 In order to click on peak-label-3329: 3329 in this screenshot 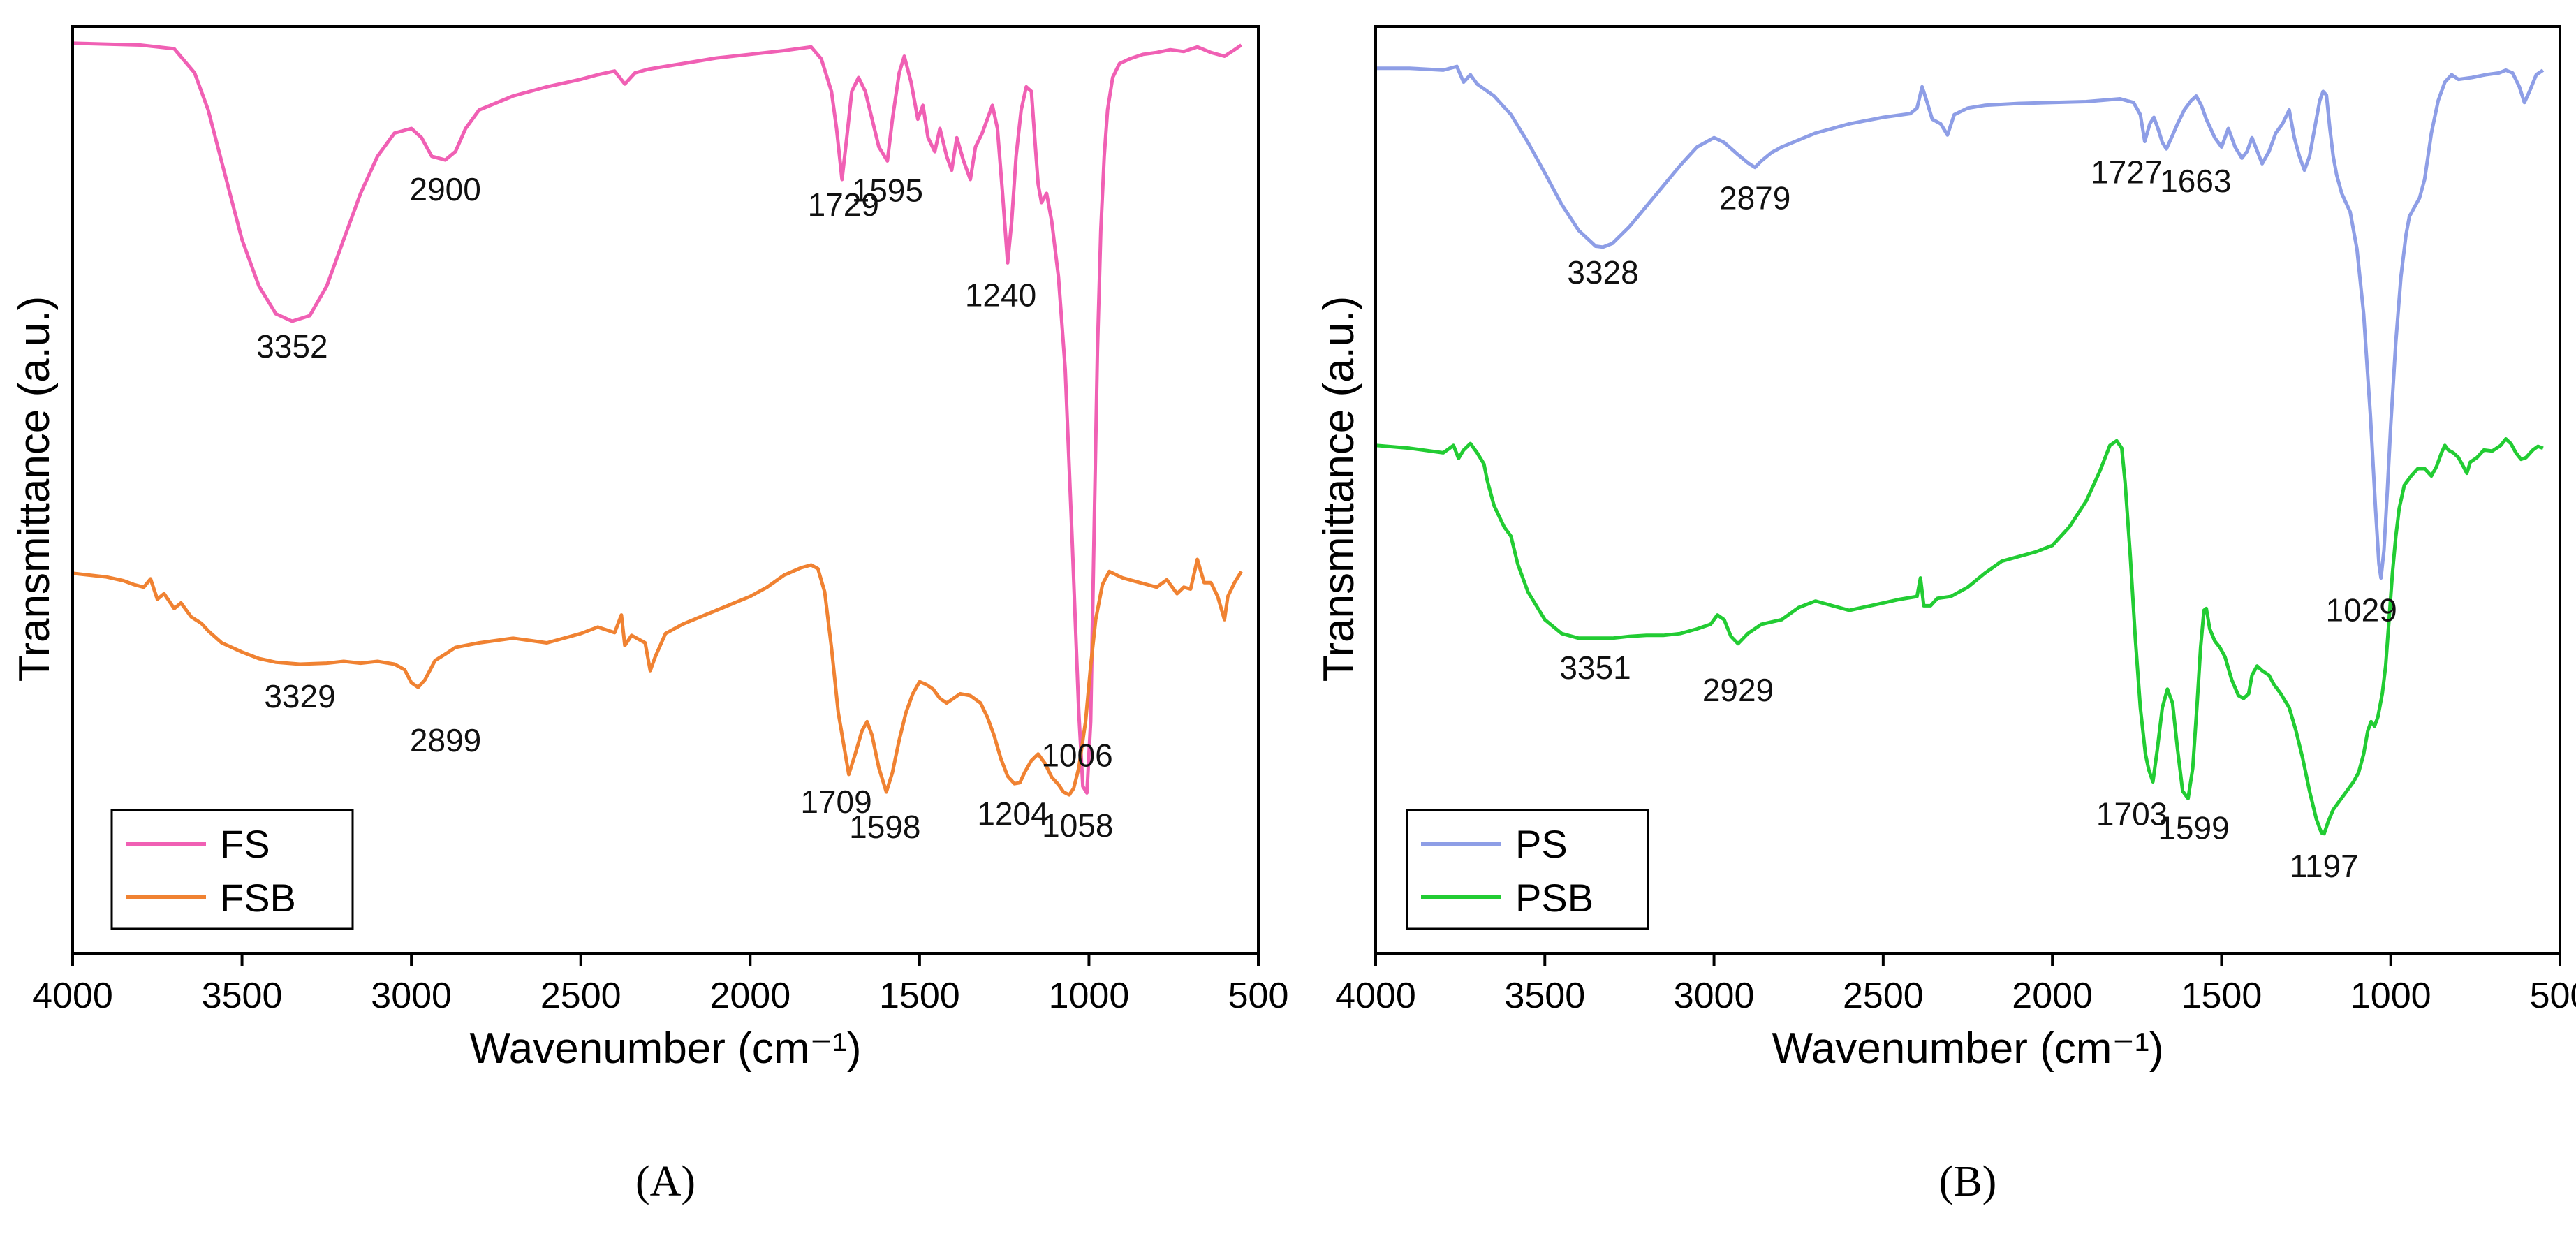, I will do `click(299, 696)`.